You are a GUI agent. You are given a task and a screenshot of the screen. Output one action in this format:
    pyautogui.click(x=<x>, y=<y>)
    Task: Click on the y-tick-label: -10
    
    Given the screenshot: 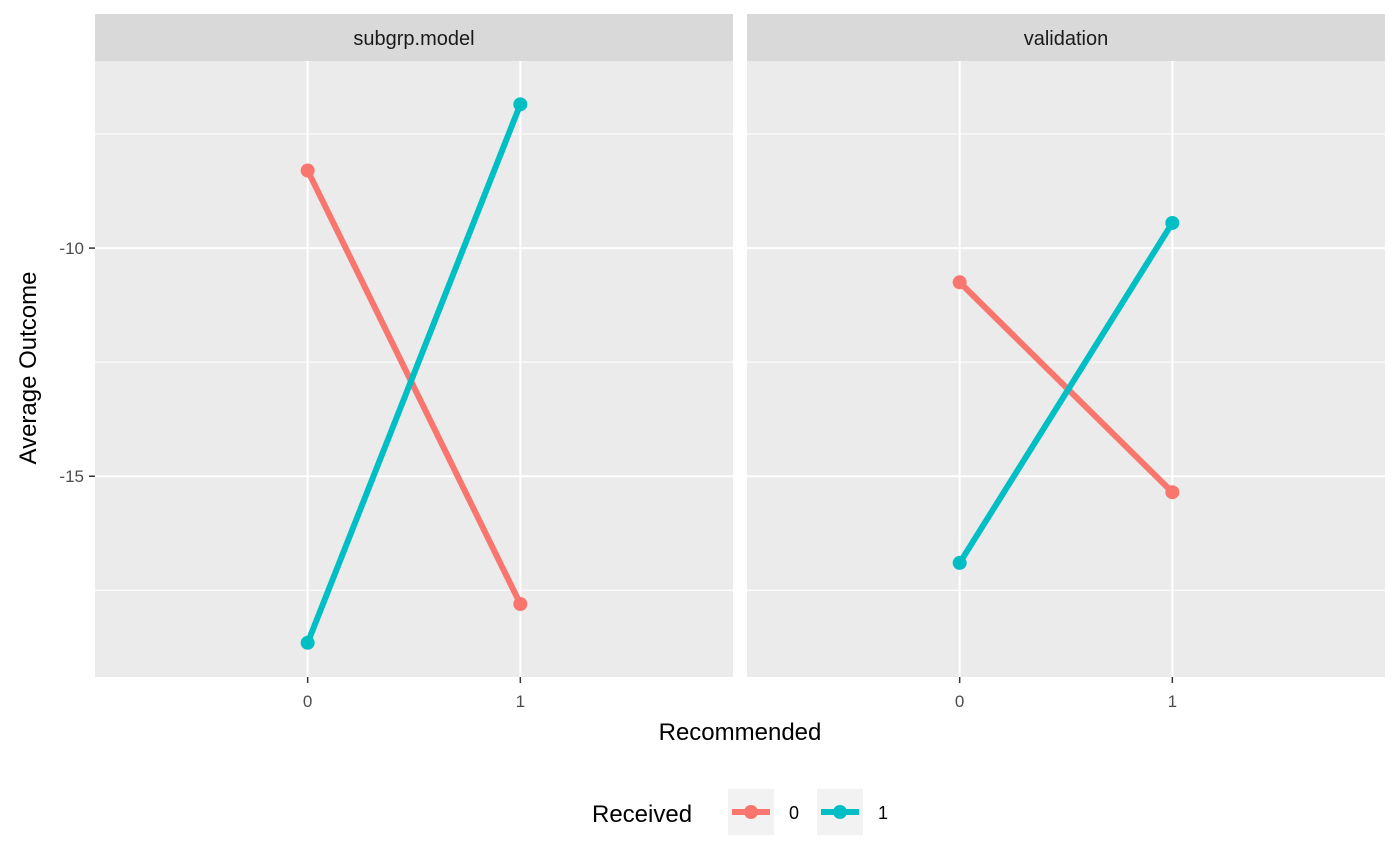 What is the action you would take?
    pyautogui.click(x=71, y=248)
    